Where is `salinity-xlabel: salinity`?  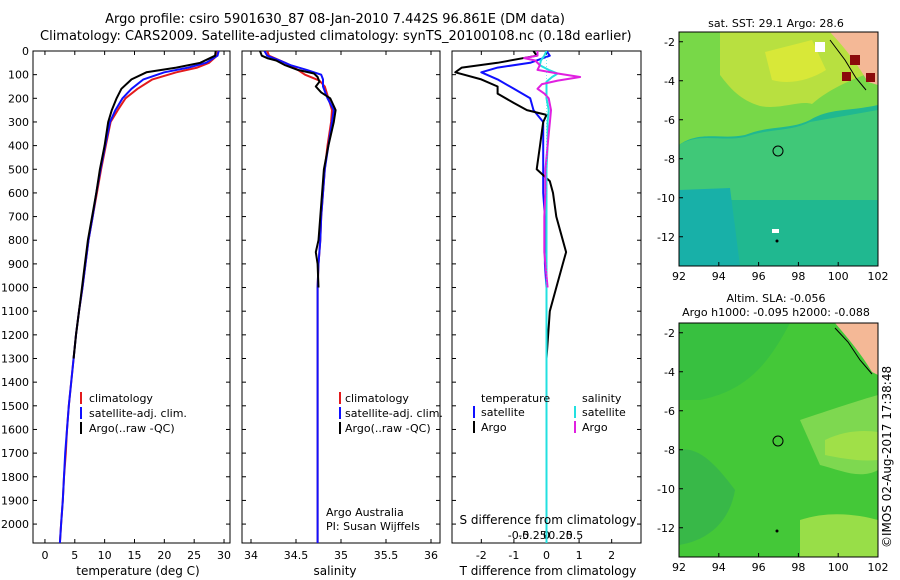 salinity-xlabel: salinity is located at coordinates (334, 571).